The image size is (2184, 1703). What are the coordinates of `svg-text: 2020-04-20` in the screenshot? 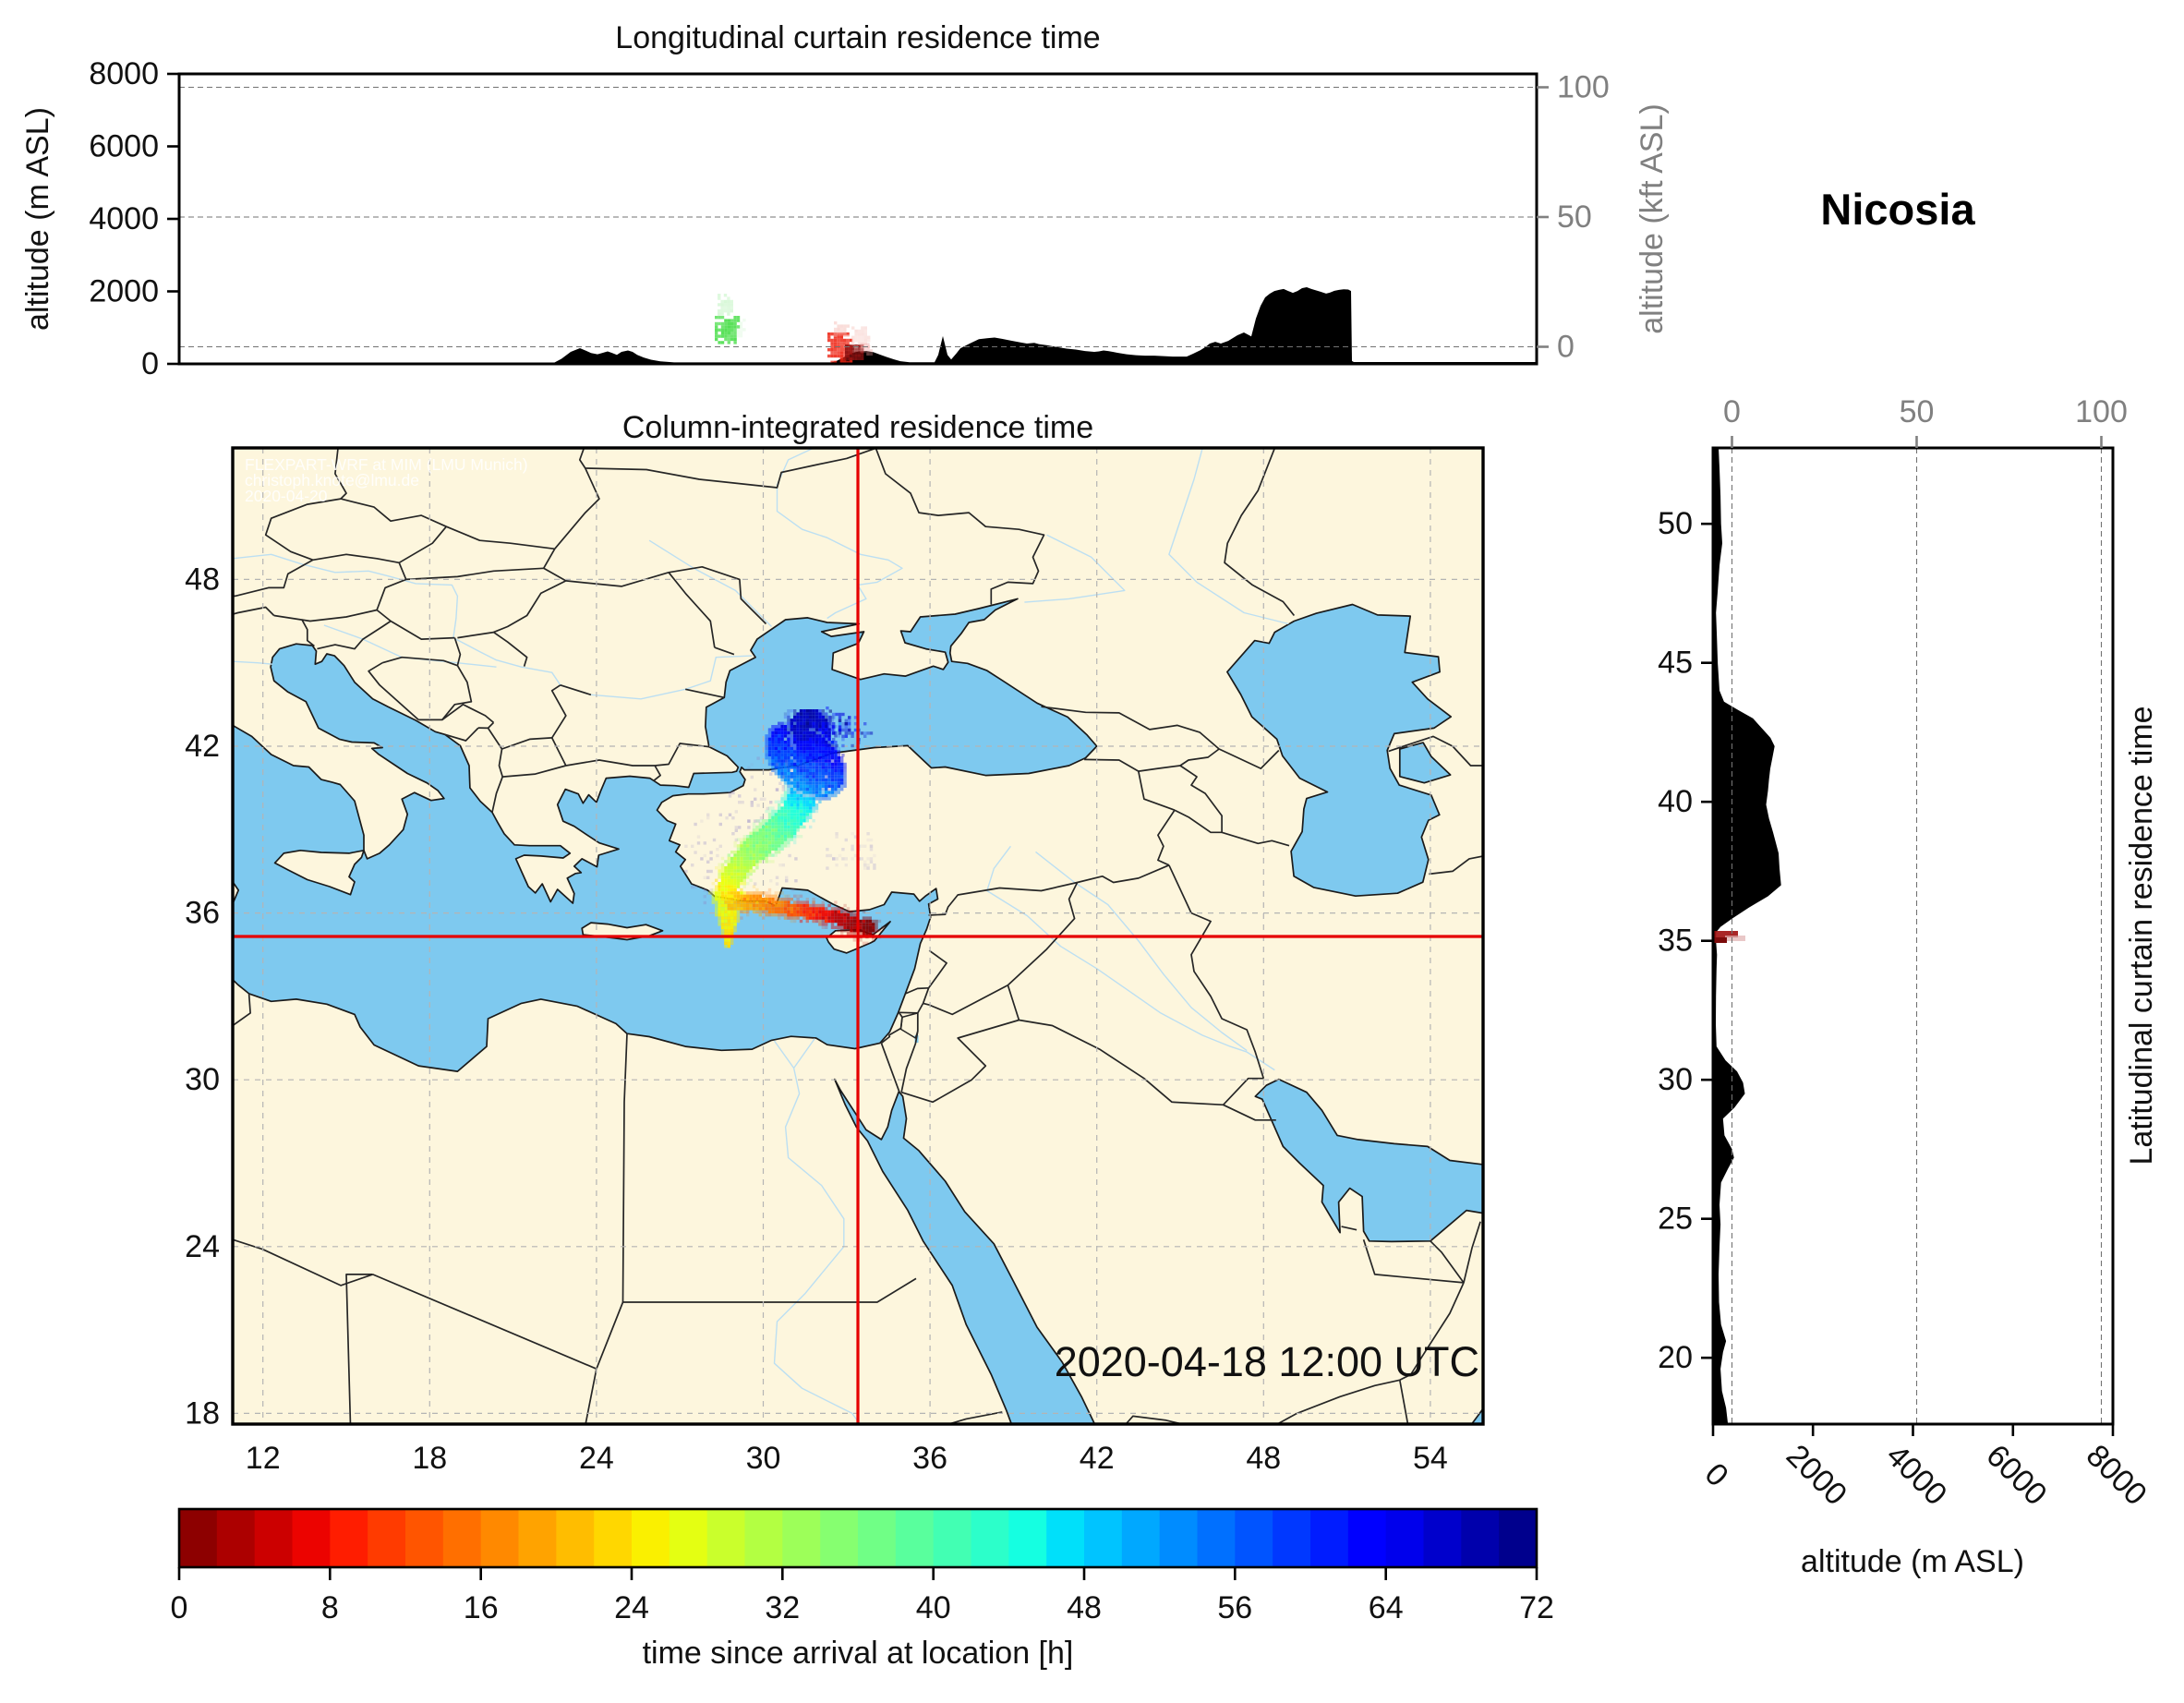 It's located at (286, 496).